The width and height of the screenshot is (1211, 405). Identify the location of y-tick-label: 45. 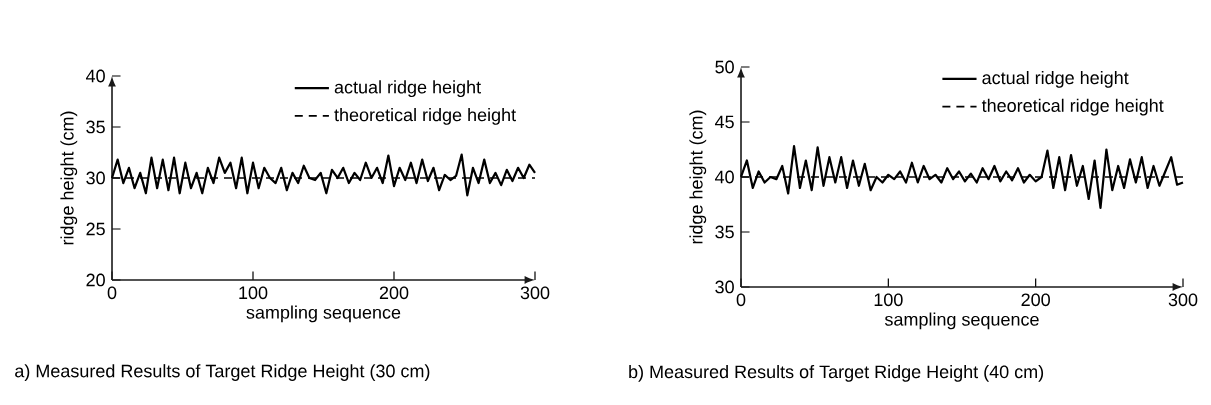
(724, 122).